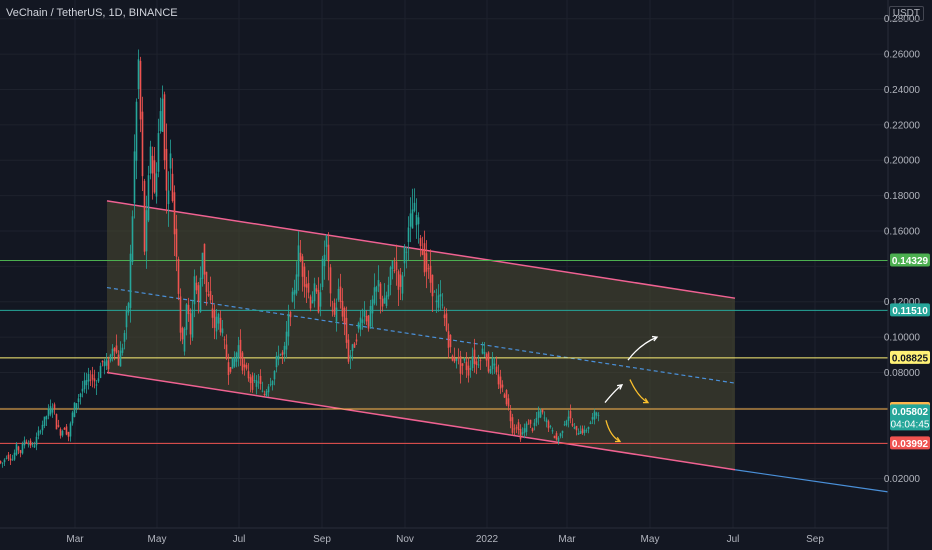 This screenshot has width=932, height=550. Describe the element at coordinates (902, 231) in the screenshot. I see `y-tick-label: 0.16000` at that location.